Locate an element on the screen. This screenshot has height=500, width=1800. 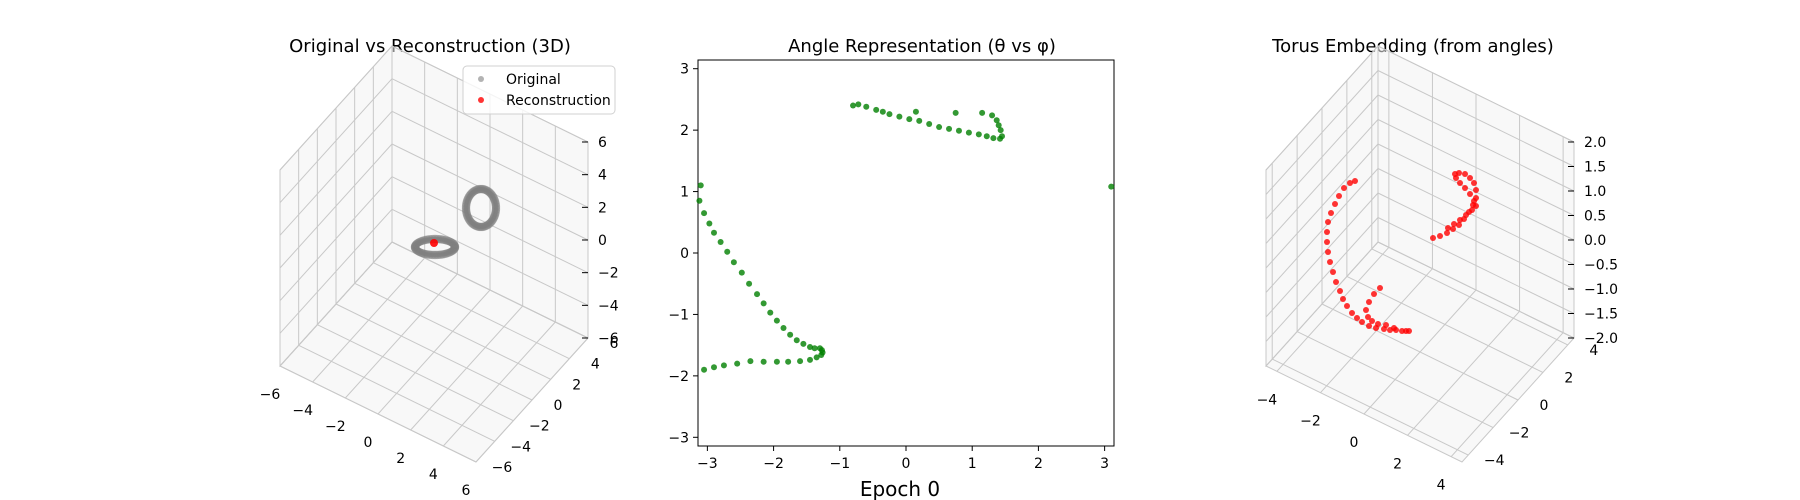
x-tick-label: 1 is located at coordinates (972, 464).